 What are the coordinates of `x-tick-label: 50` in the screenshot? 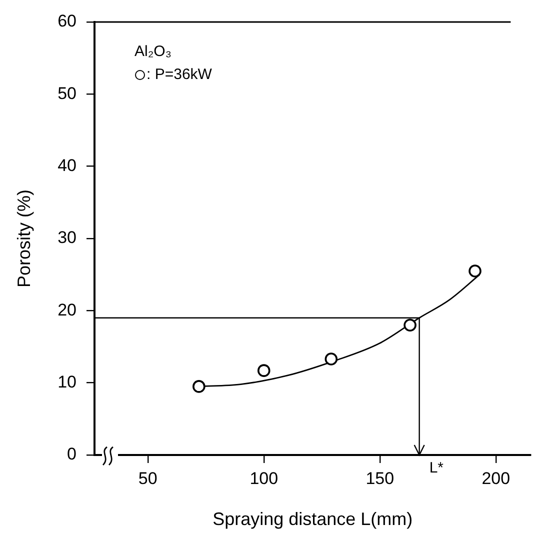 It's located at (148, 478).